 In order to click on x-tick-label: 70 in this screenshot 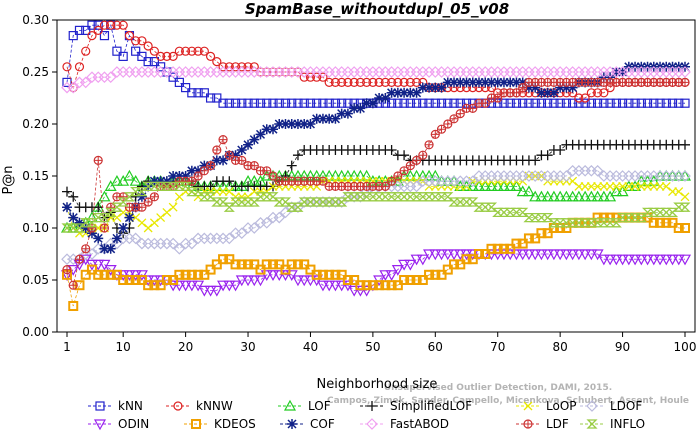, I will do `click(497, 347)`.